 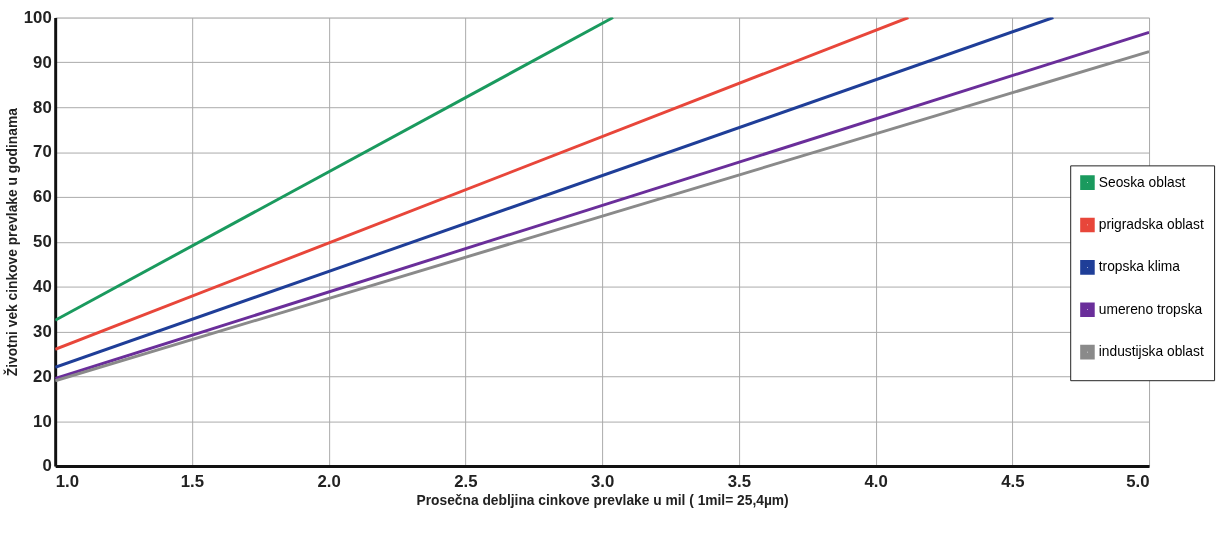 What do you see at coordinates (67, 482) in the screenshot?
I see `x-tick-label: 1.0` at bounding box center [67, 482].